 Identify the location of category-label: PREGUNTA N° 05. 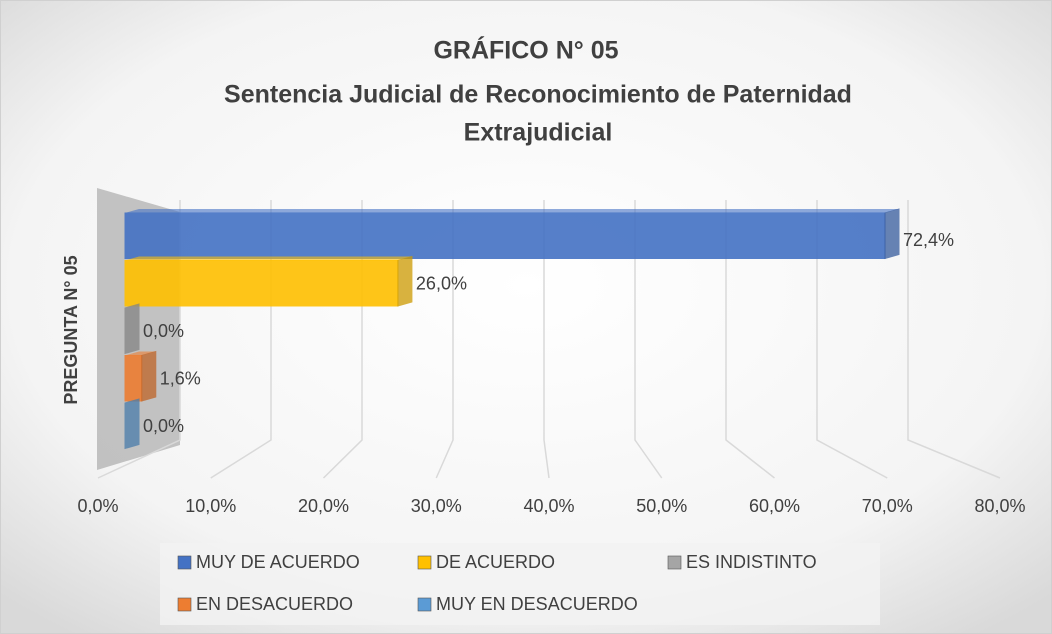
(71, 329).